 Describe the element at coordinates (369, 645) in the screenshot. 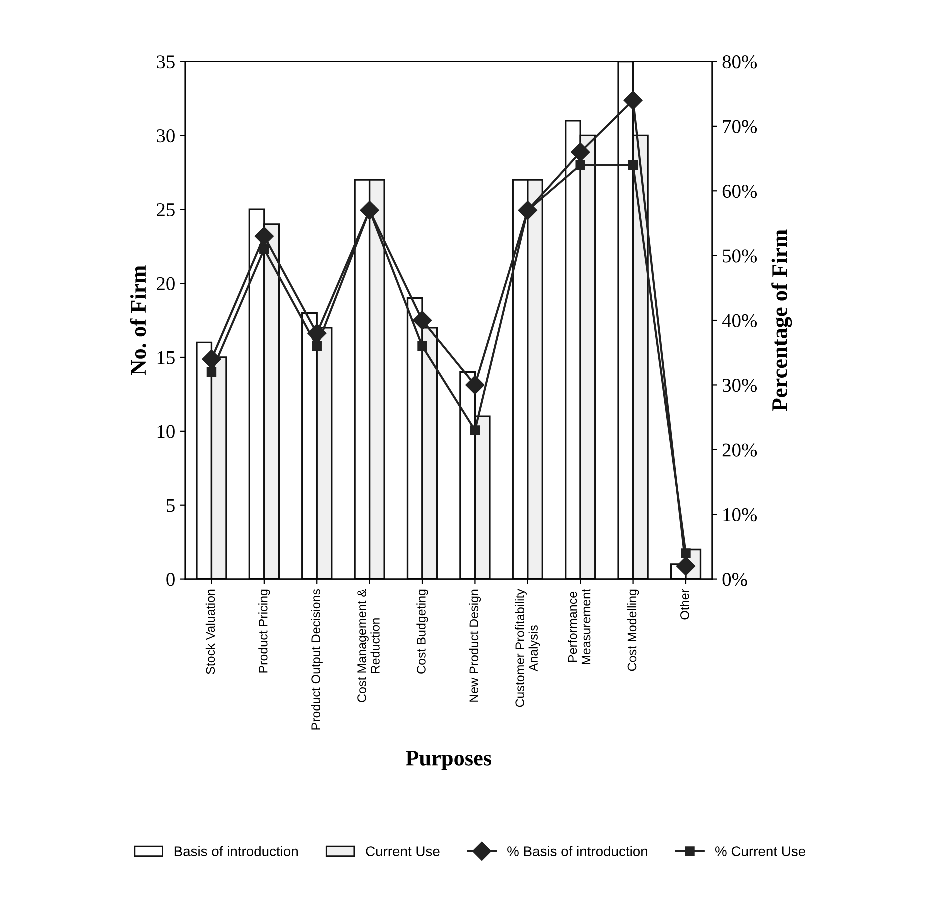

I see `x-tick-label: Cost Management & Reduction` at that location.